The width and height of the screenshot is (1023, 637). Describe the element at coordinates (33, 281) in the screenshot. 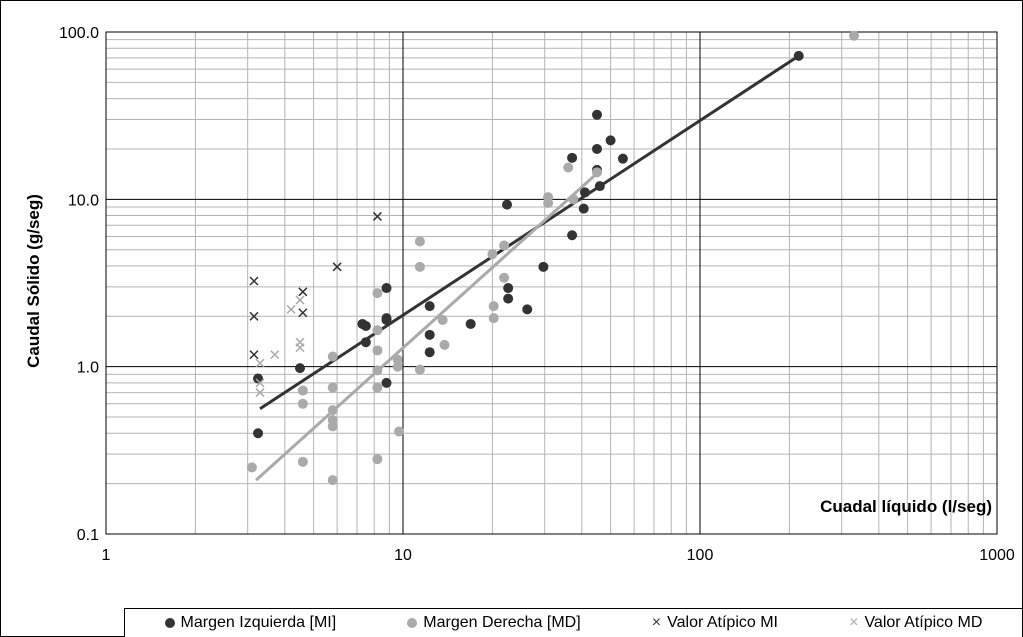

I see `y-axis-label: Caudal Sólido (g/seg)` at that location.